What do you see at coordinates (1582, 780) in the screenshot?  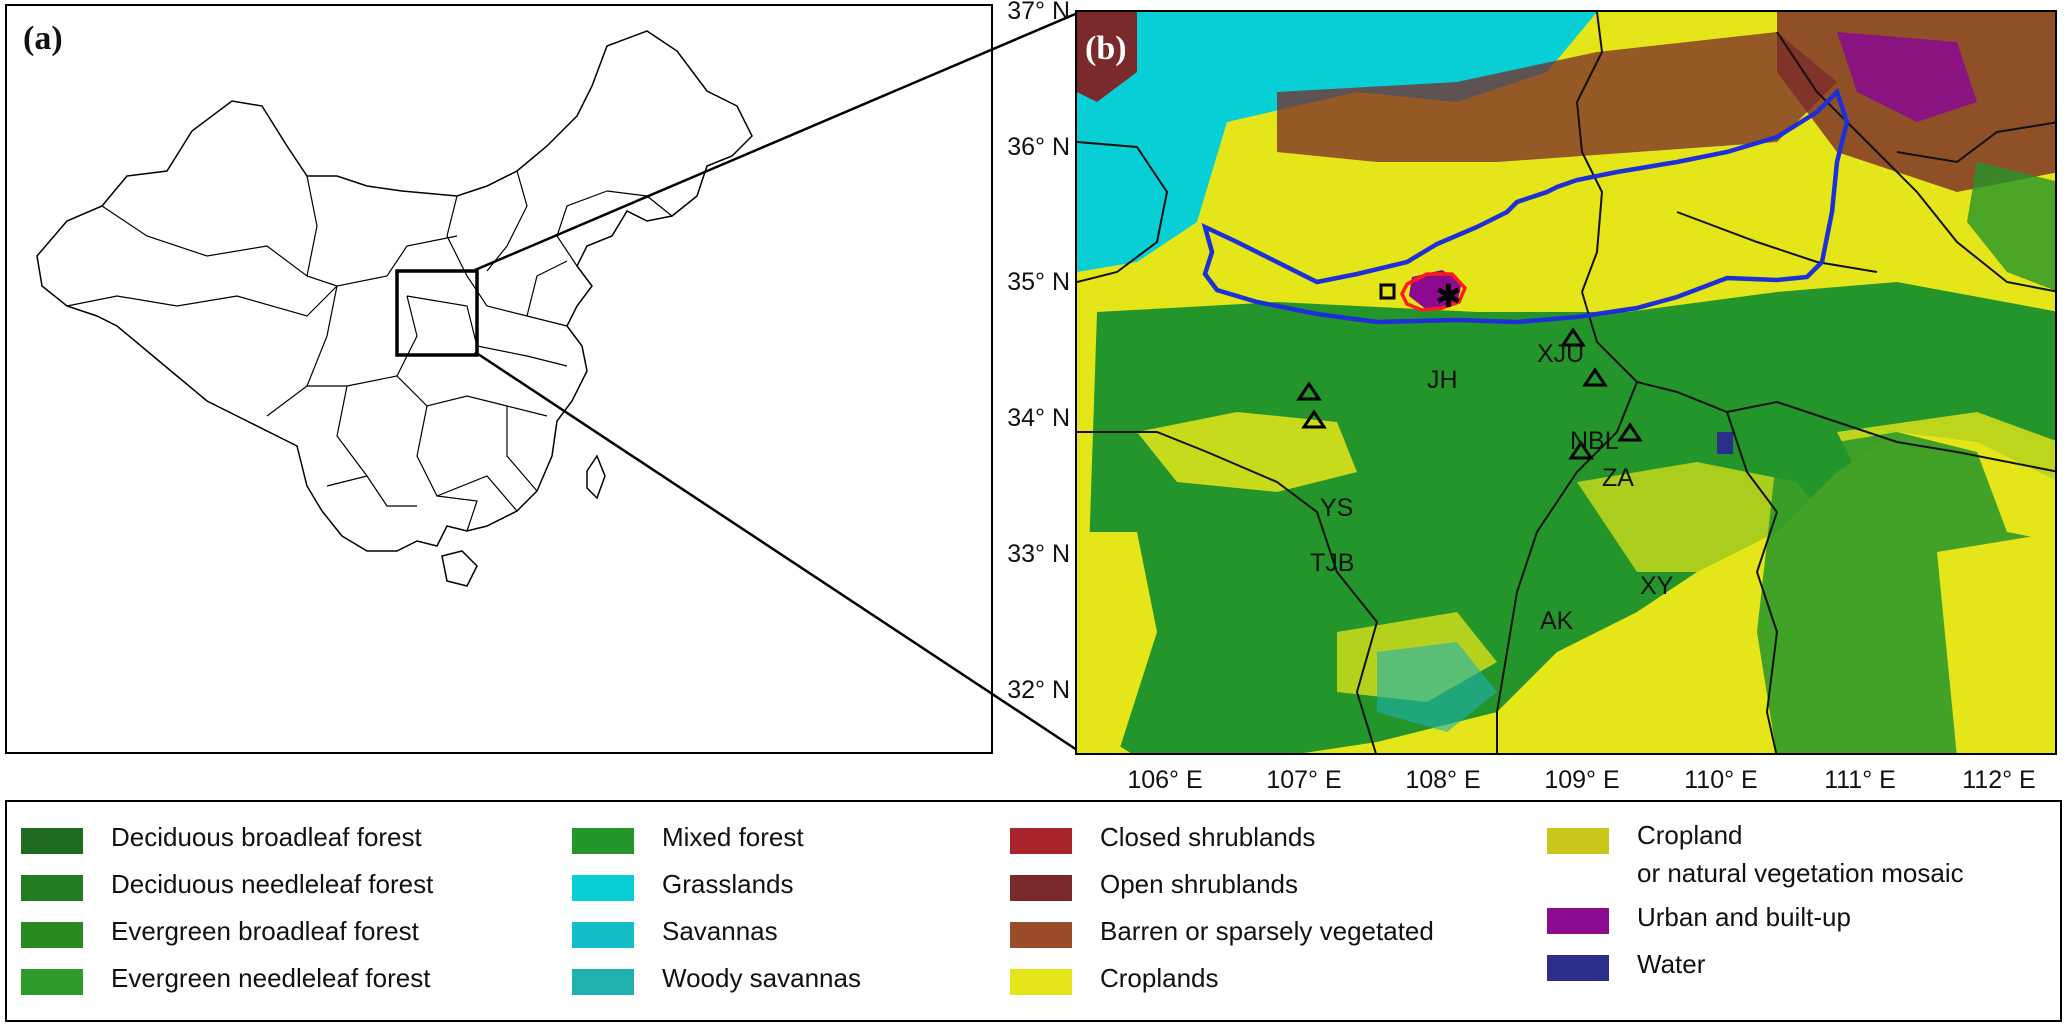 I see `lon-label: 109° E` at bounding box center [1582, 780].